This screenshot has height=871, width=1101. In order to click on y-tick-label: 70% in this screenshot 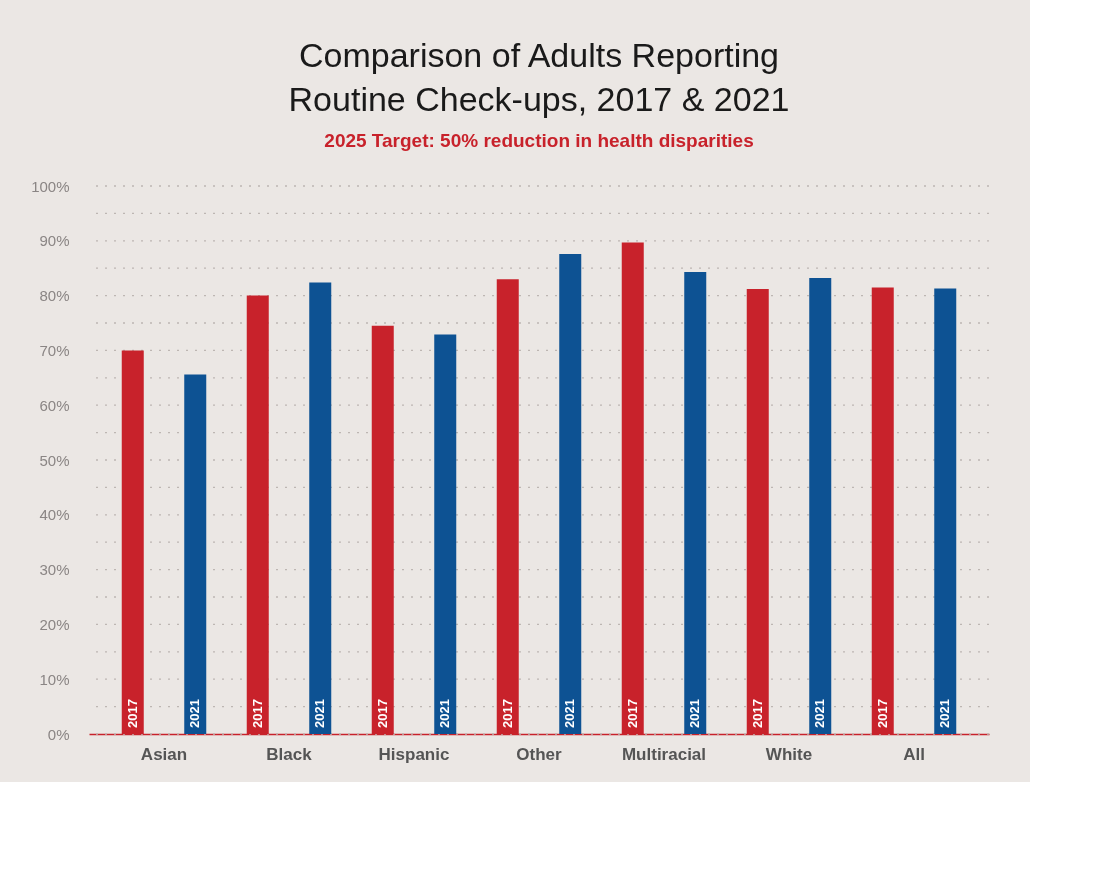, I will do `click(54, 350)`.